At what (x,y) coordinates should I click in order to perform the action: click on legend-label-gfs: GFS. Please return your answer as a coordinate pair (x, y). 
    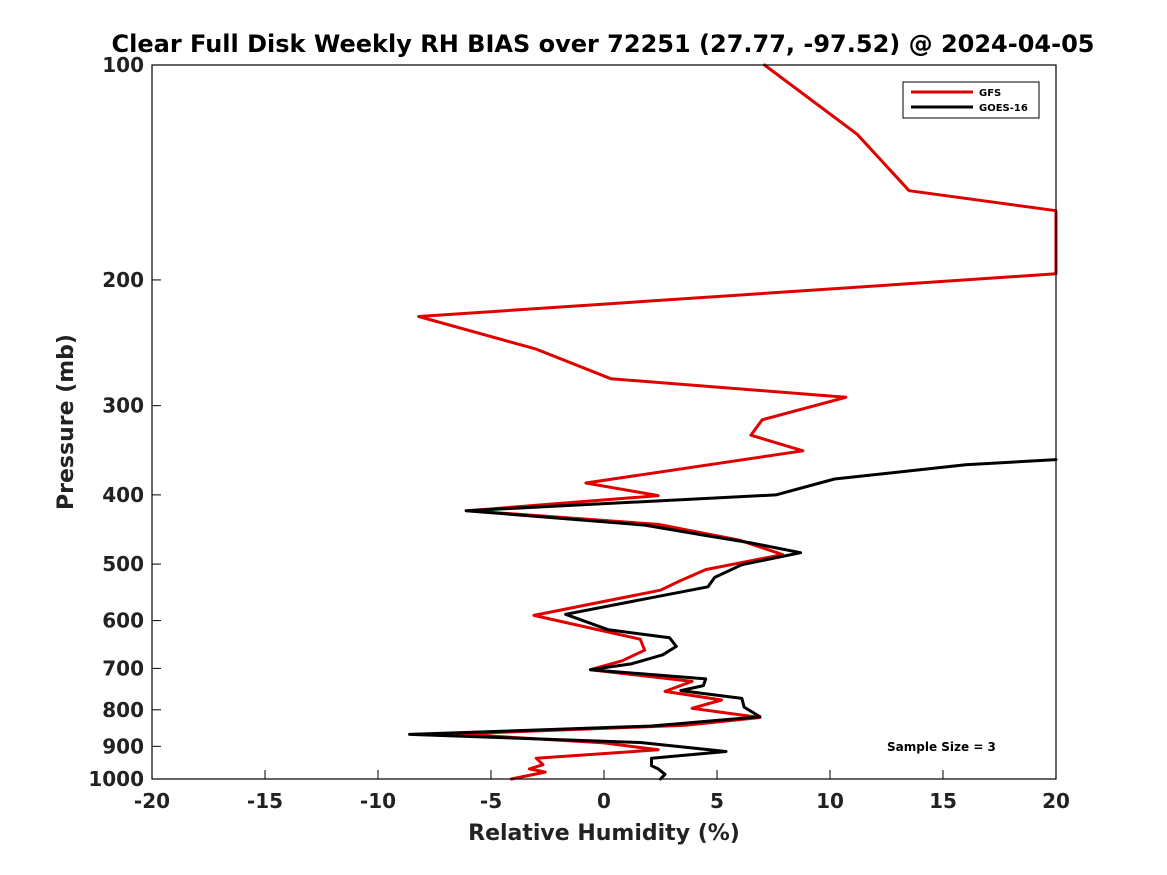
    Looking at the image, I should click on (990, 93).